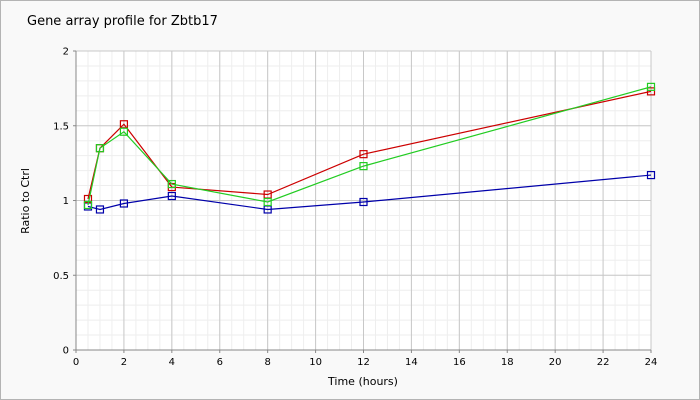  Describe the element at coordinates (459, 362) in the screenshot. I see `x-tick-label: 16` at that location.